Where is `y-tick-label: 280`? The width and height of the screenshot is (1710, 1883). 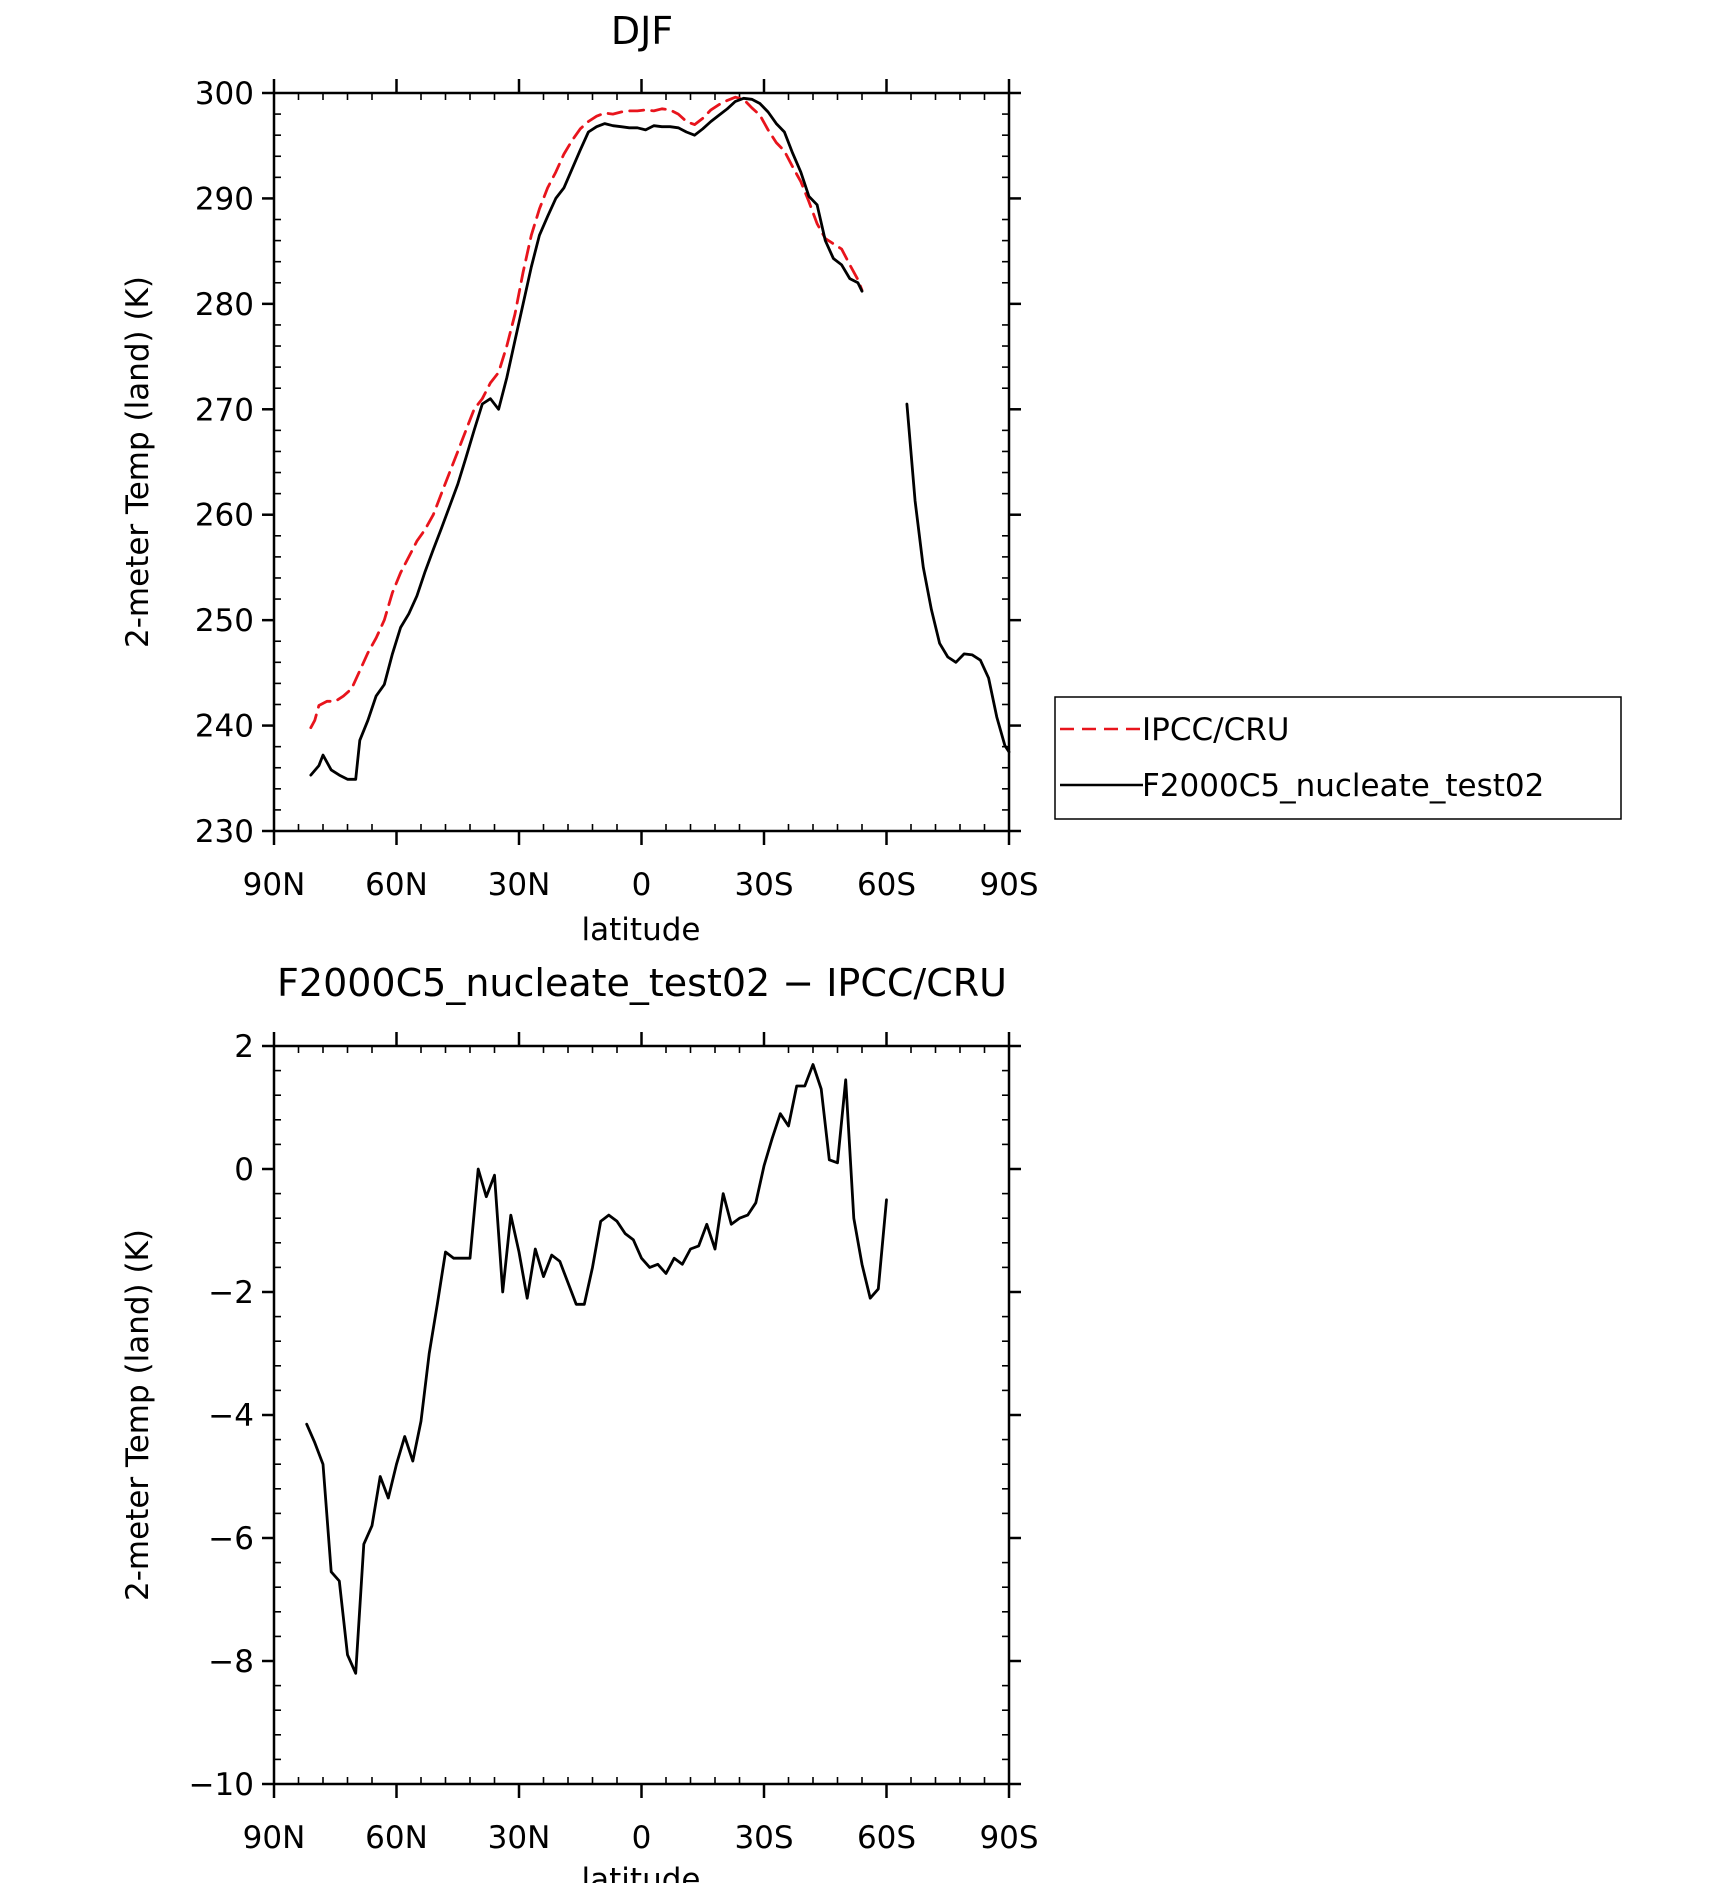 y-tick-label: 280 is located at coordinates (224, 305).